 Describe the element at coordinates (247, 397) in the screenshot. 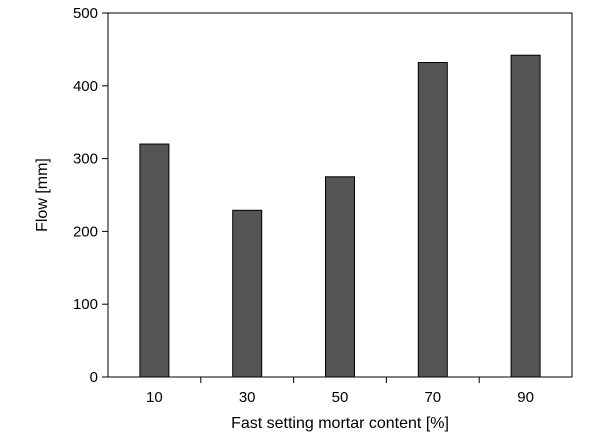

I see `x-tick-label: 30` at that location.